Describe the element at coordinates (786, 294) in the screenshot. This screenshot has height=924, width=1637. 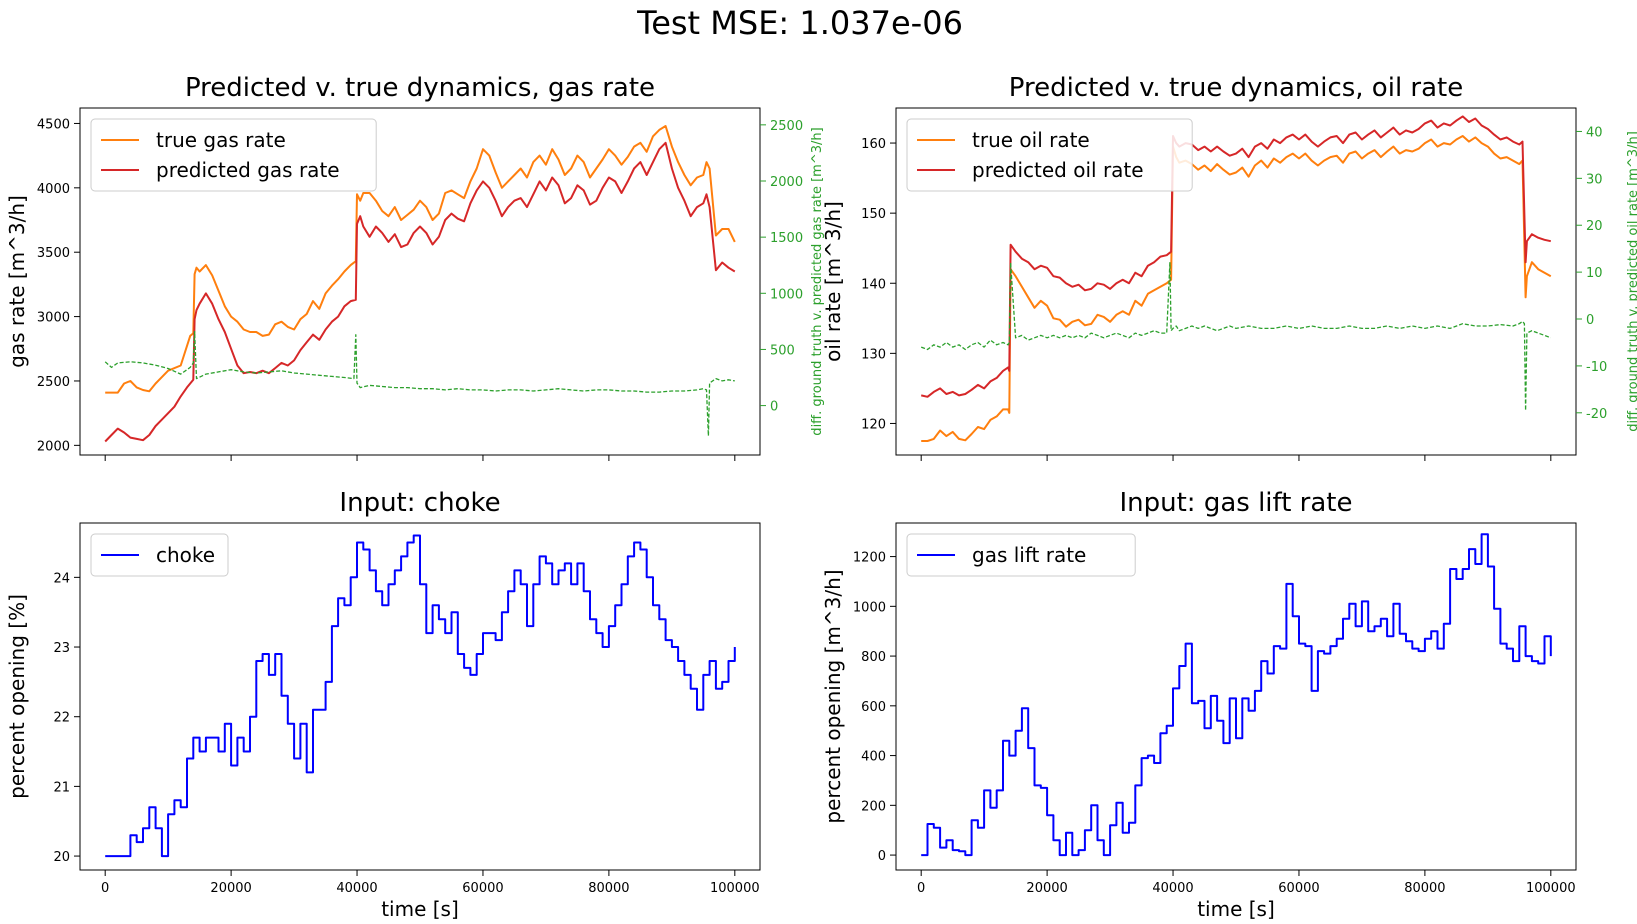
I see `y2-tick-label: 1000` at that location.